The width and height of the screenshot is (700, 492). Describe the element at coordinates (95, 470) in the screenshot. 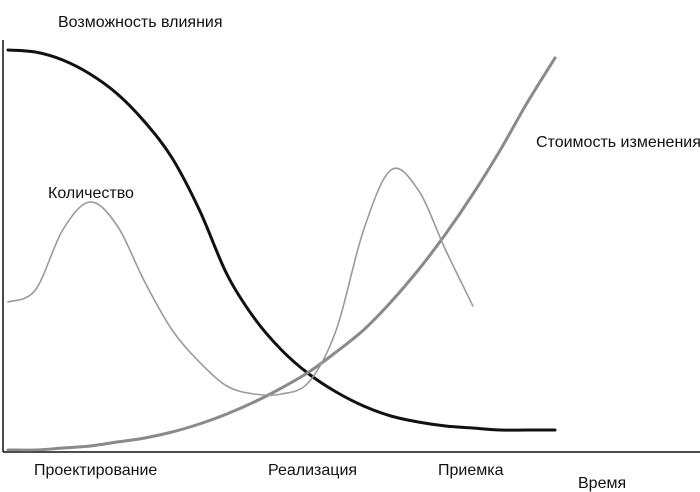

I see `x-tick-label-design: Проектирование` at that location.